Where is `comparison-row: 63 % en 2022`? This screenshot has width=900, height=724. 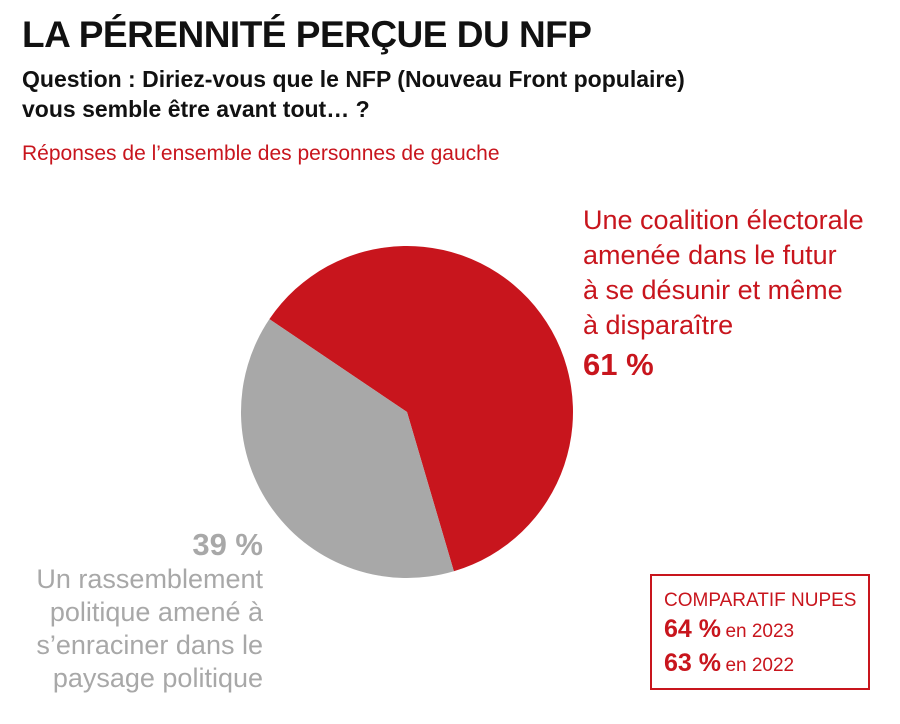
comparison-row: 63 % en 2022 is located at coordinates (766, 665).